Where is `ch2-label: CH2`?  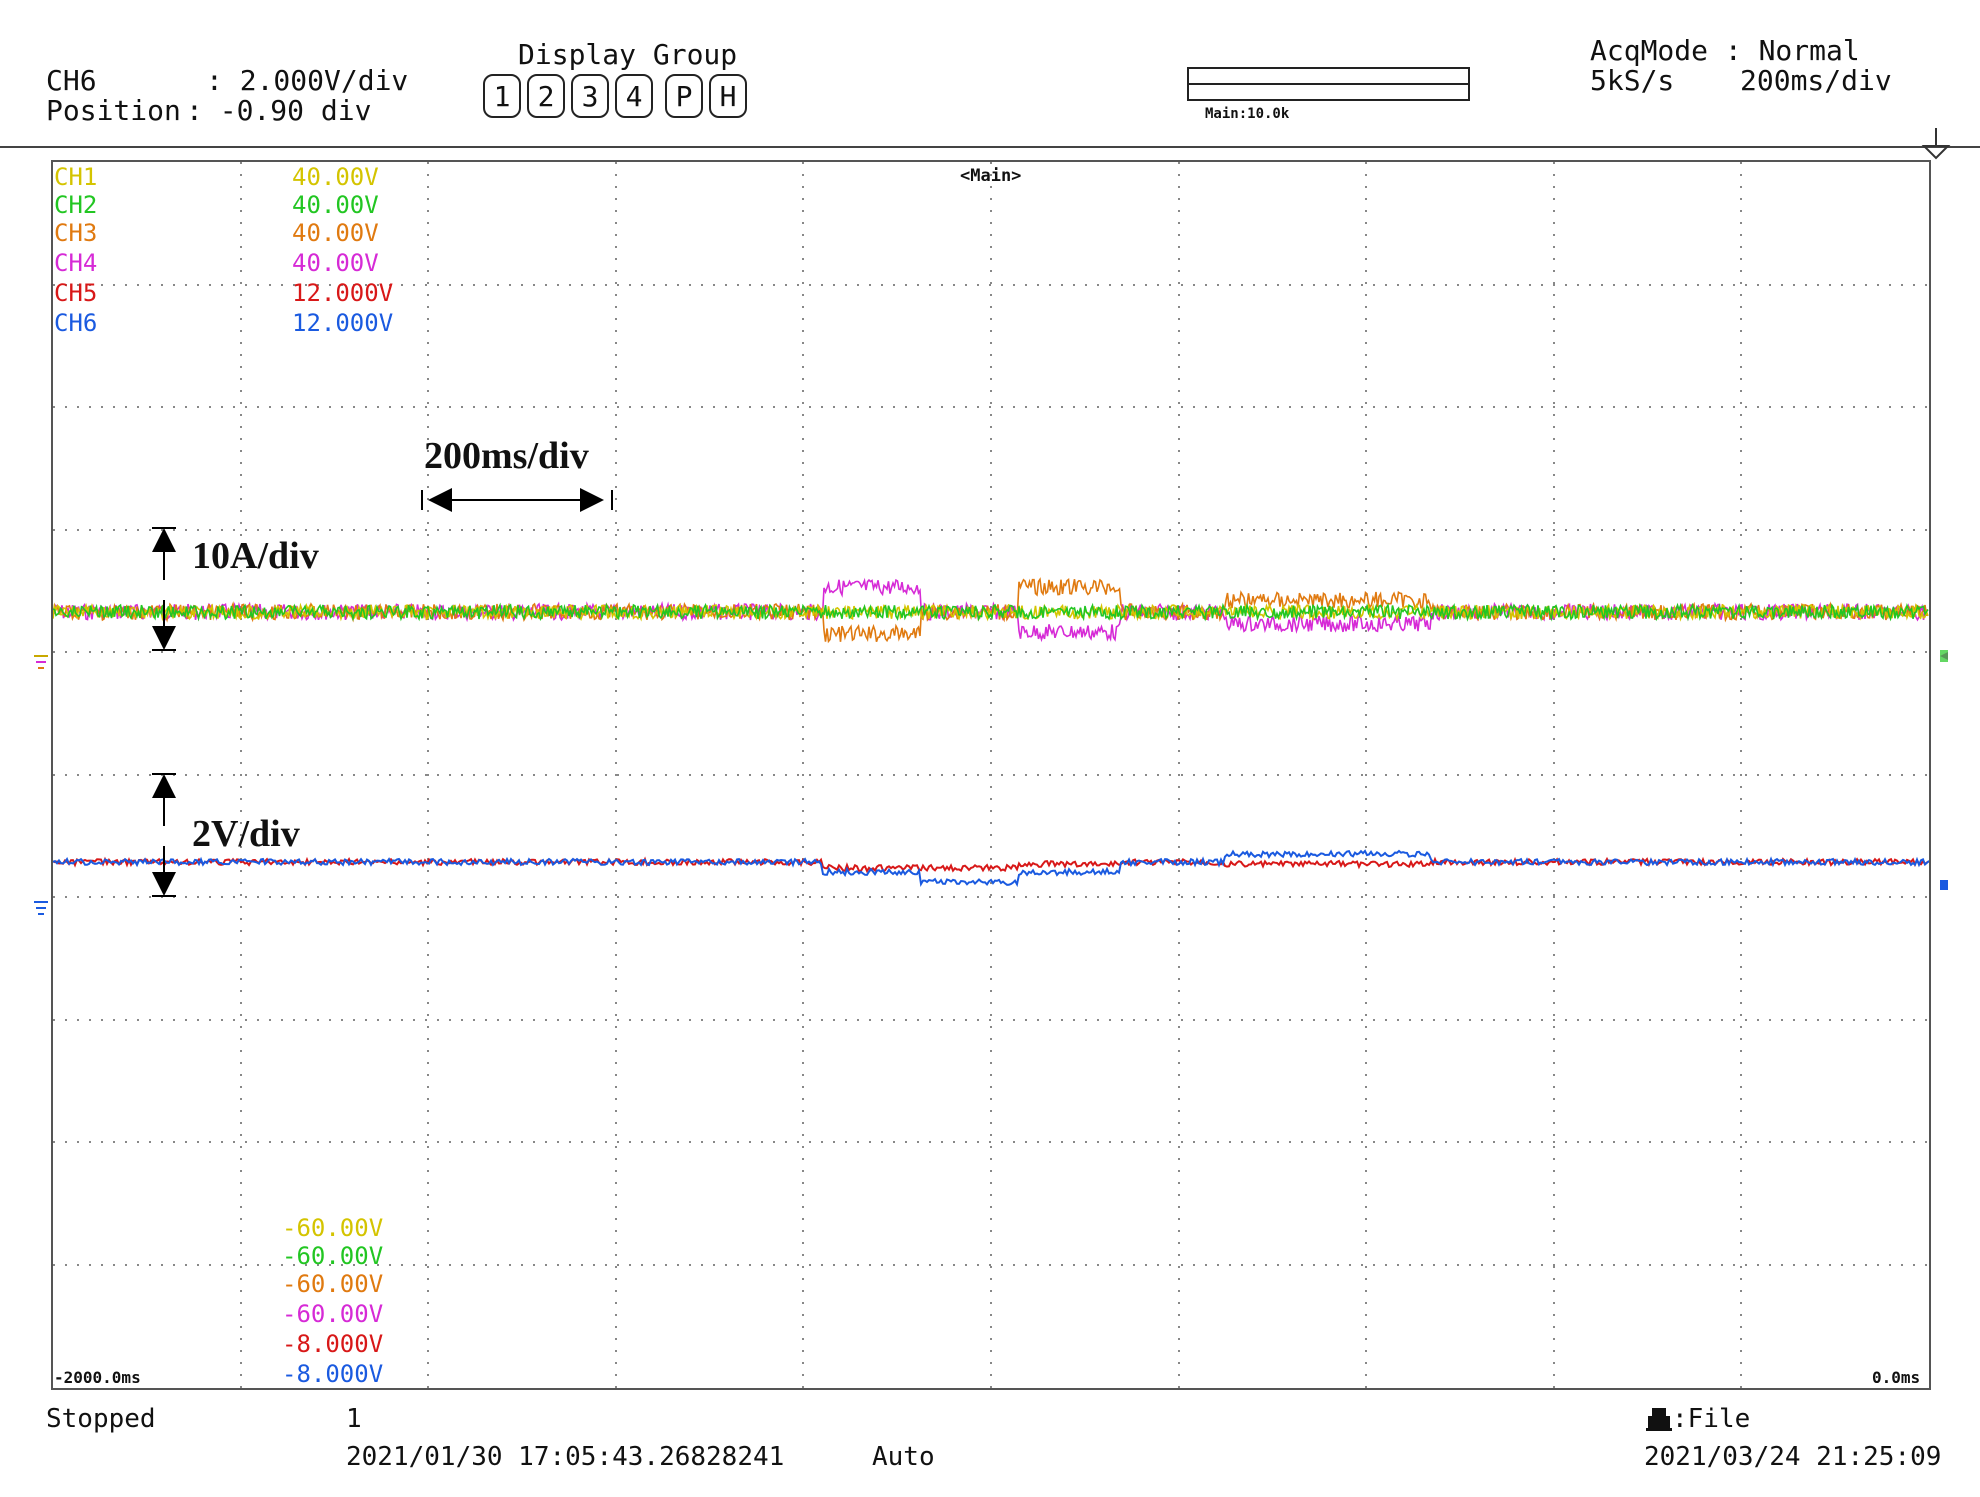
ch2-label: CH2 is located at coordinates (76, 205).